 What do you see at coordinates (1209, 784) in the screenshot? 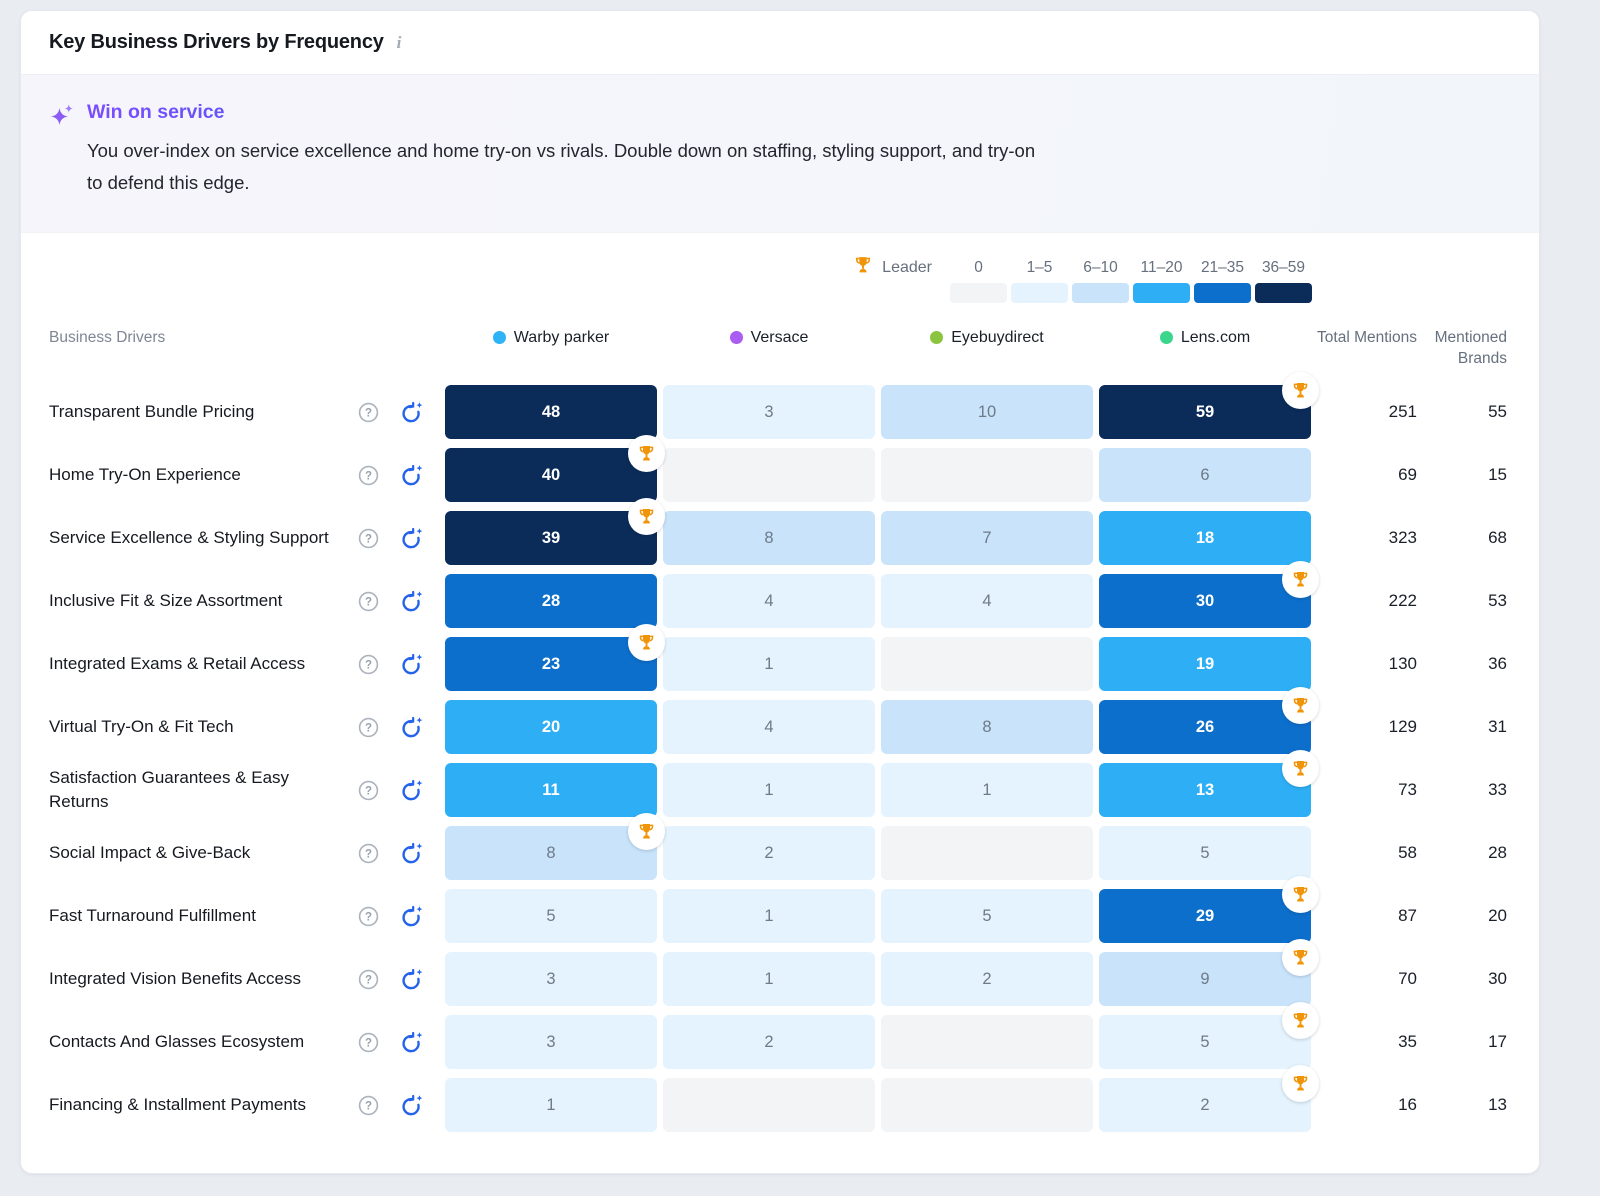
I see `heatmap-cell: 13` at bounding box center [1209, 784].